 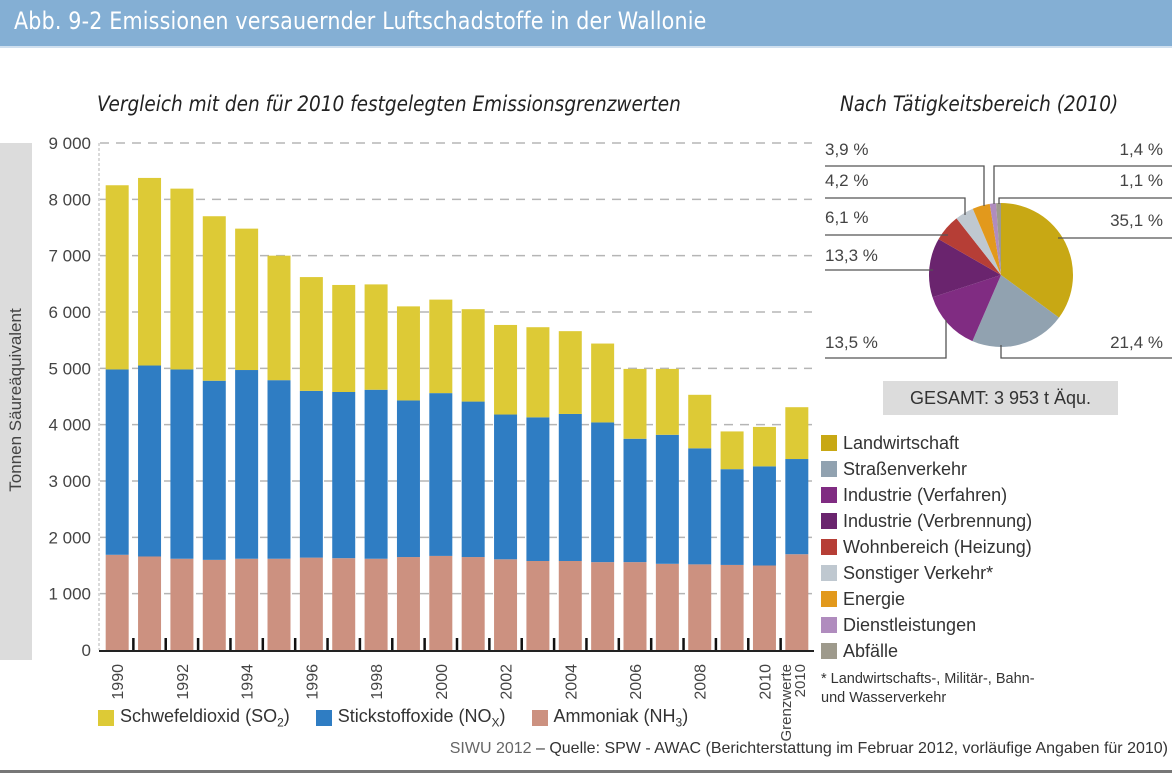 What do you see at coordinates (377, 682) in the screenshot?
I see `x-tick-label: 1998` at bounding box center [377, 682].